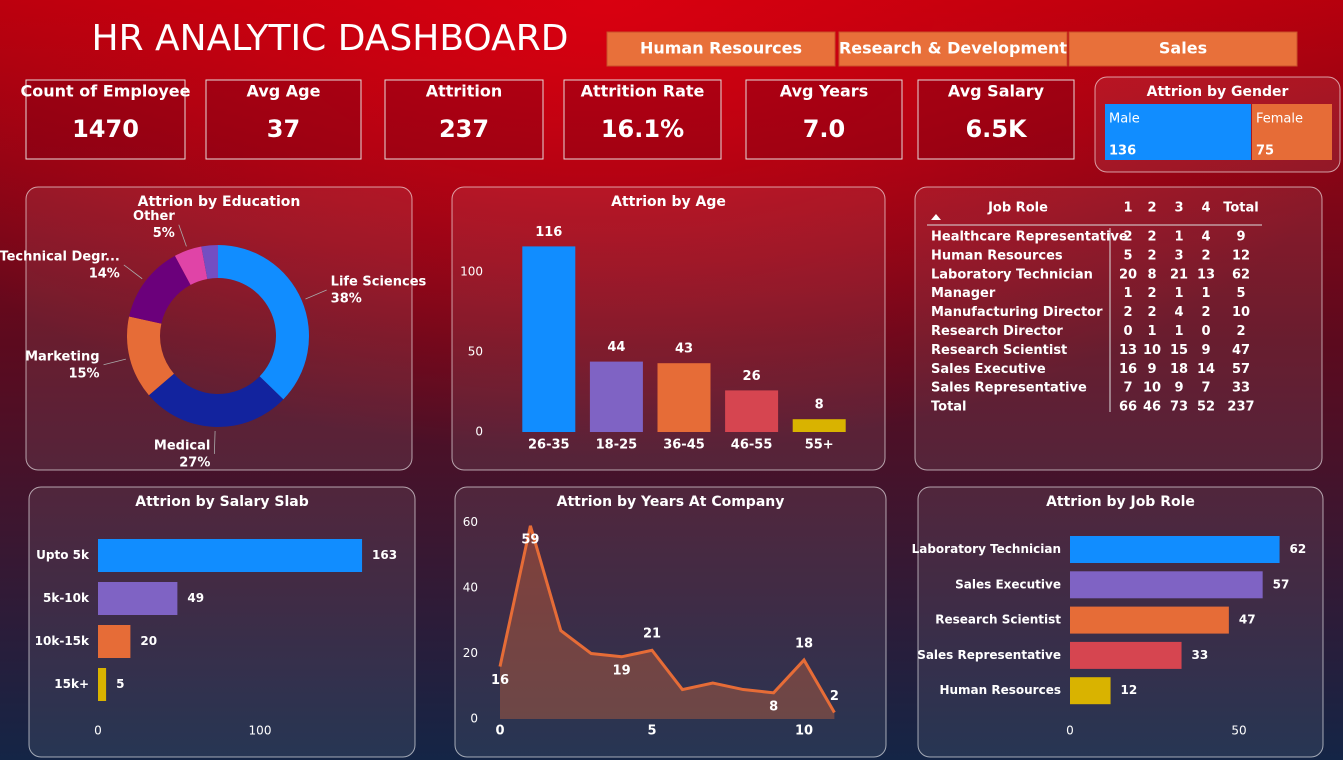 This screenshot has width=1343, height=760. Describe the element at coordinates (834, 696) in the screenshot. I see `value-label: 2` at that location.